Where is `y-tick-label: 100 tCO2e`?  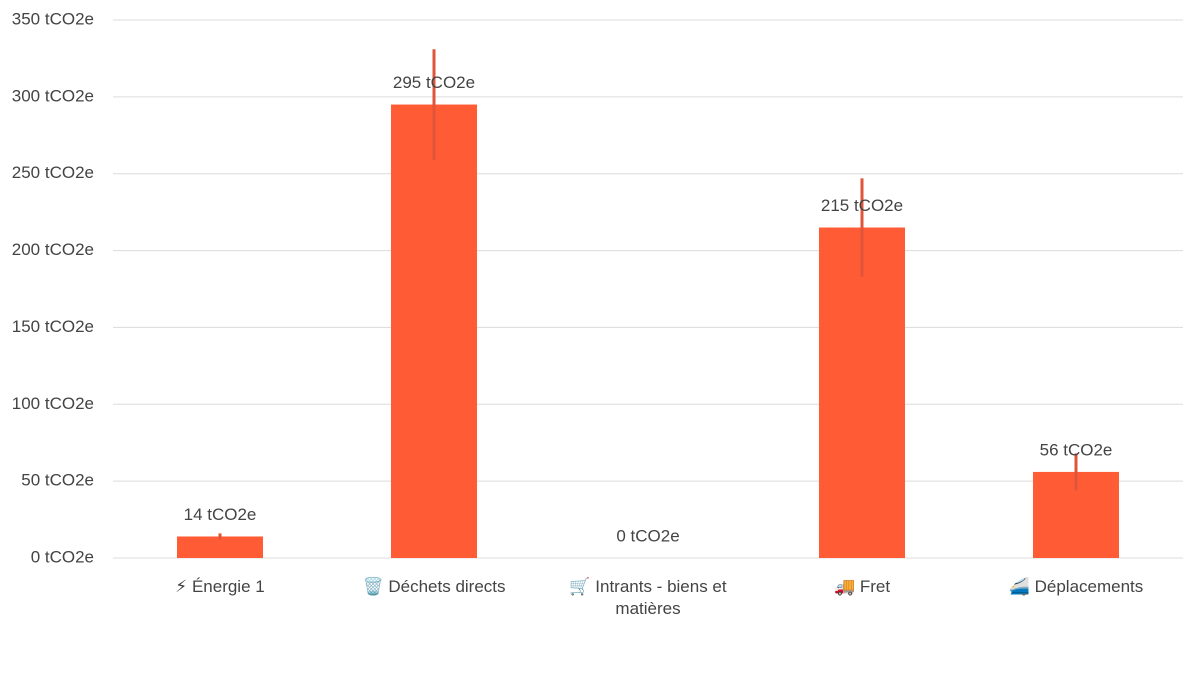
y-tick-label: 100 tCO2e is located at coordinates (53, 403).